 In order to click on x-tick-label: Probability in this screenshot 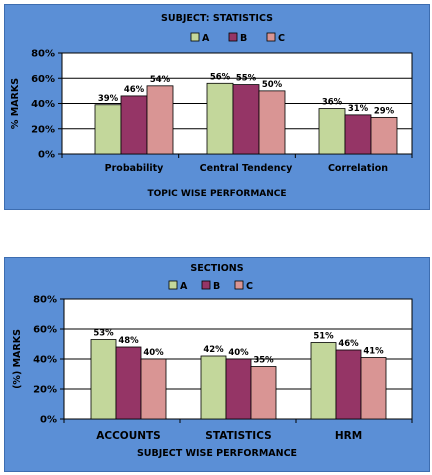, I will do `click(134, 168)`.